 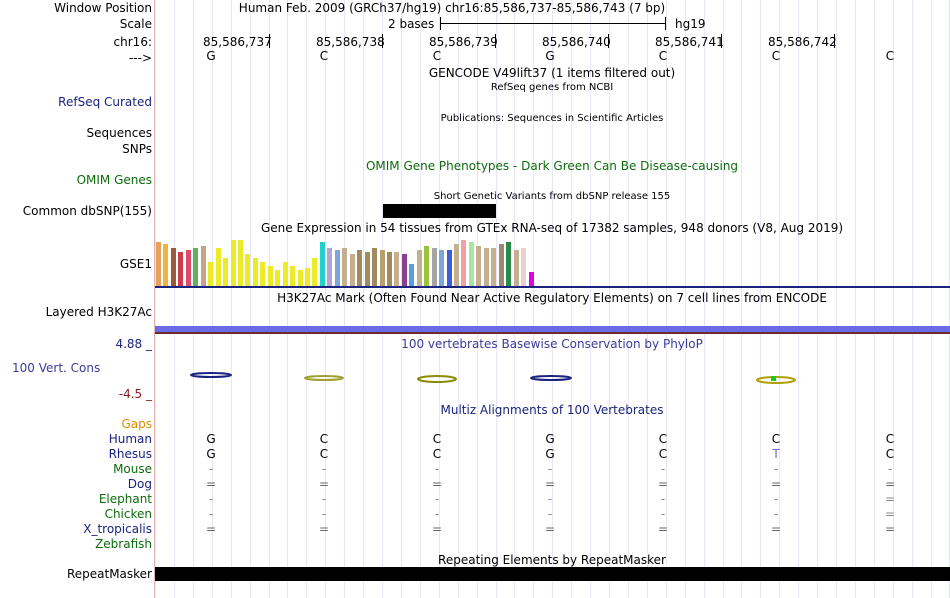 What do you see at coordinates (119, 133) in the screenshot?
I see `label-sequences: Sequences` at bounding box center [119, 133].